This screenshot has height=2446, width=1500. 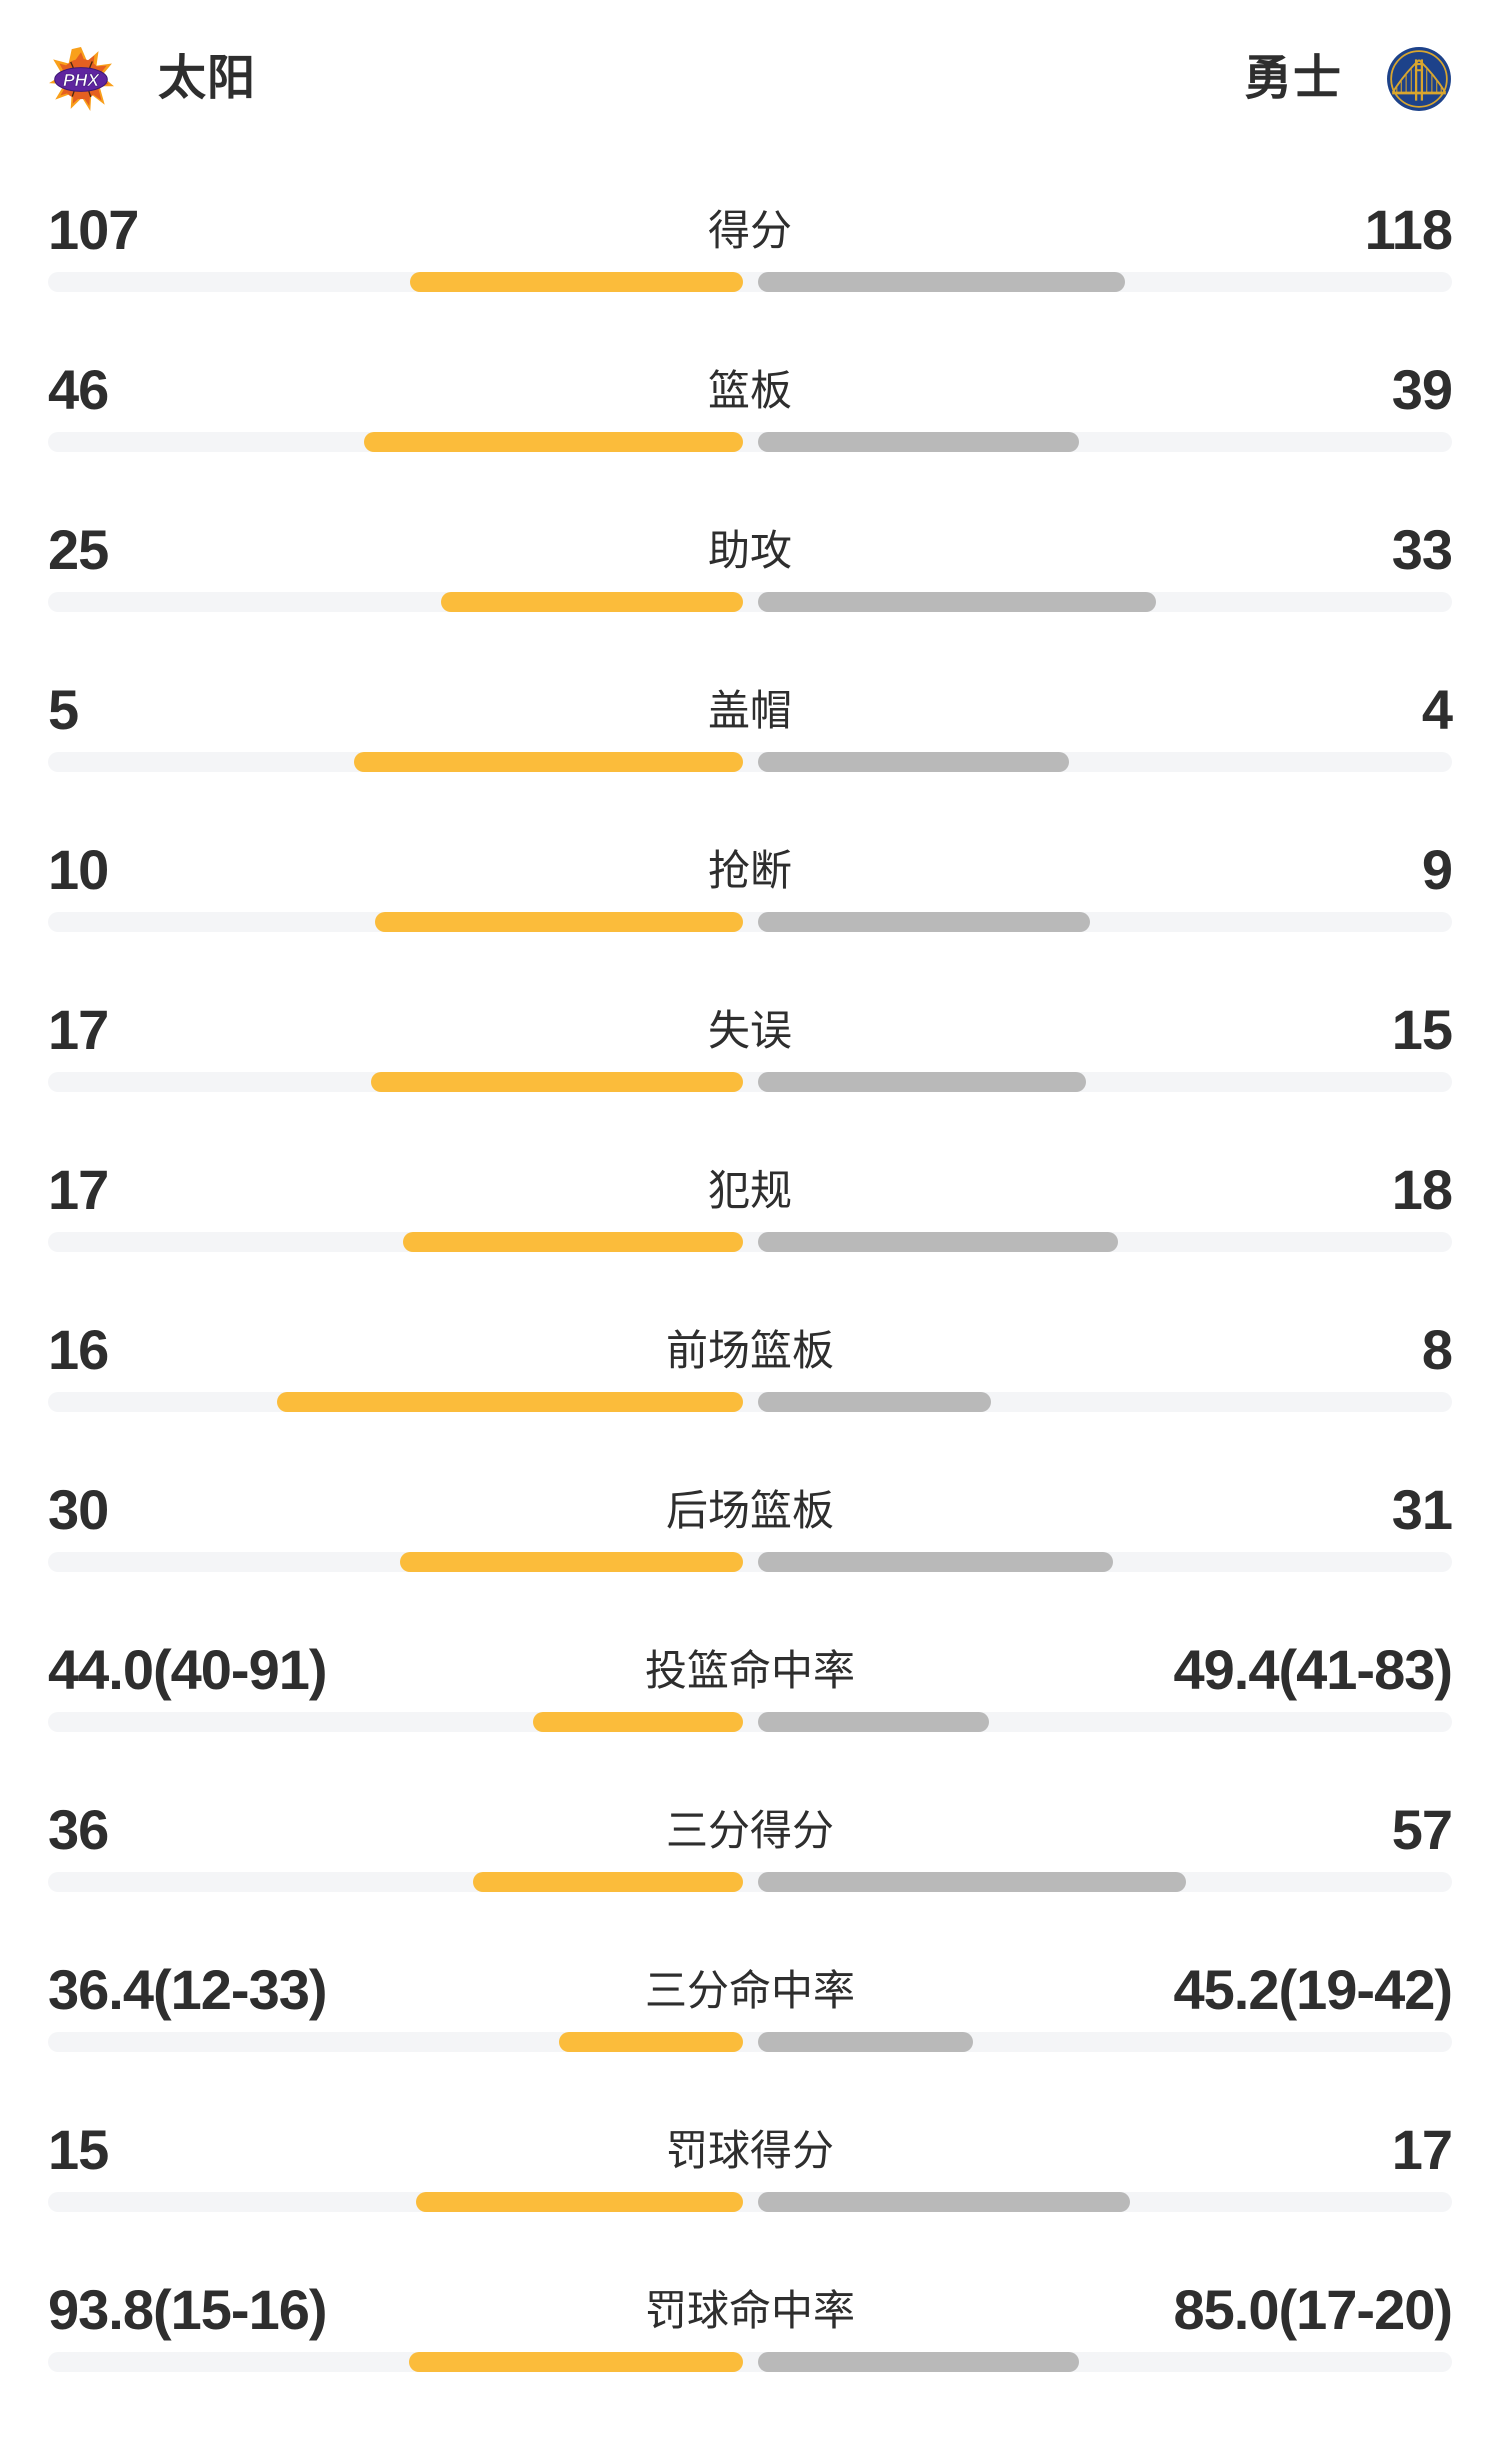 What do you see at coordinates (1313, 1989) in the screenshot?
I see `away-stat-value: 45.2(19-42)` at bounding box center [1313, 1989].